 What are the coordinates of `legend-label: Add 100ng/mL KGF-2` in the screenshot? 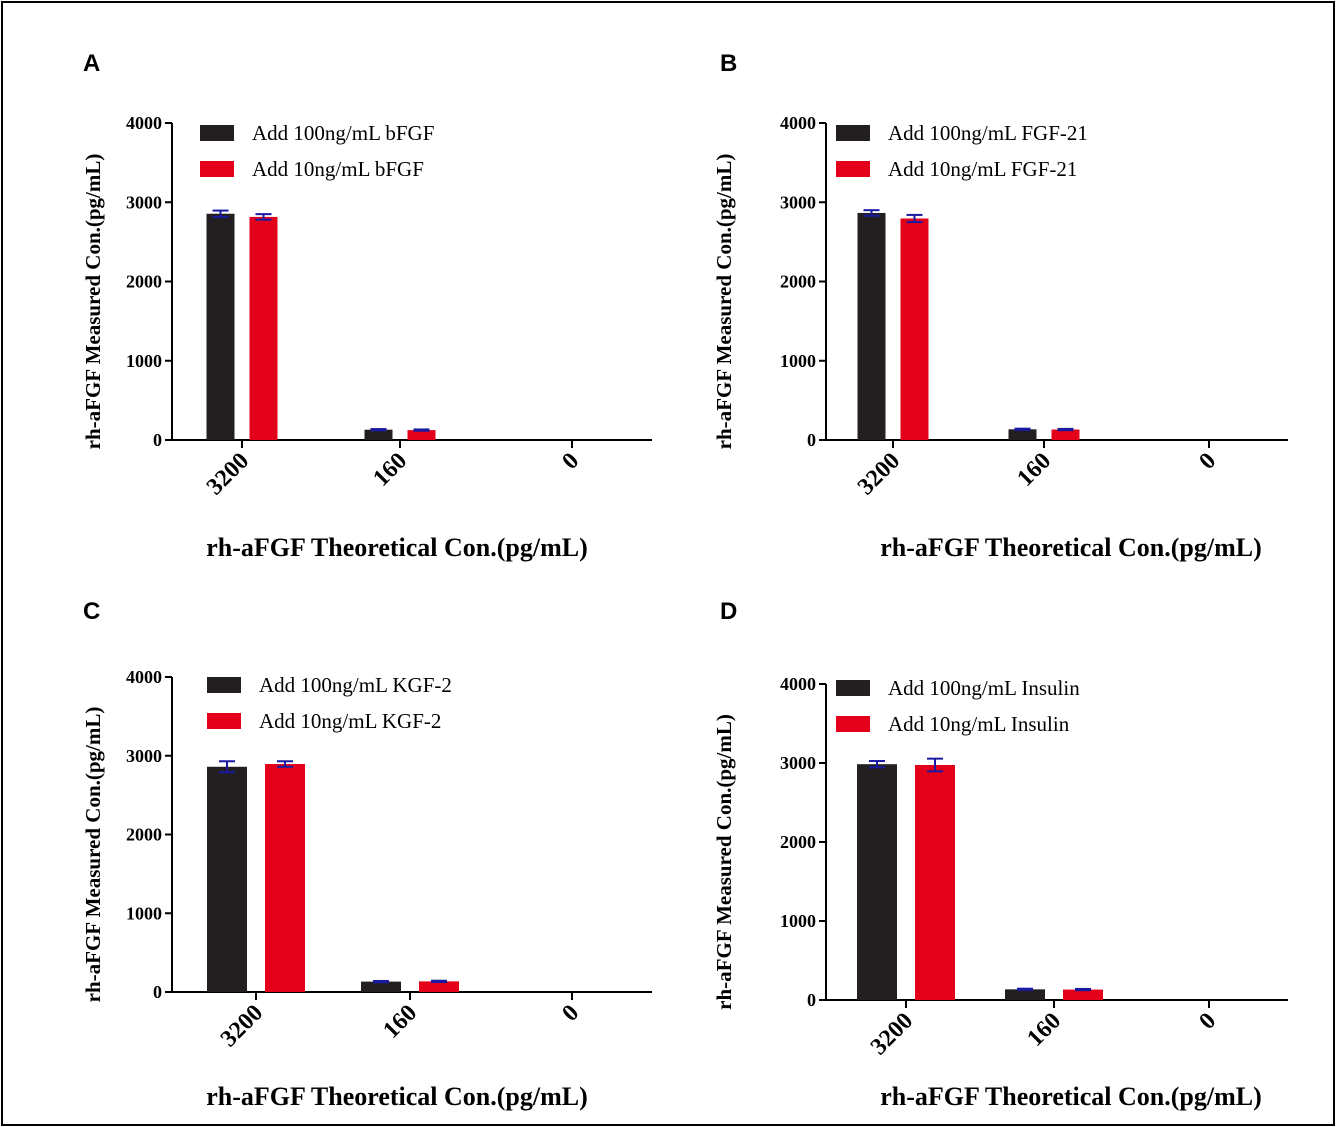 It's located at (355, 685).